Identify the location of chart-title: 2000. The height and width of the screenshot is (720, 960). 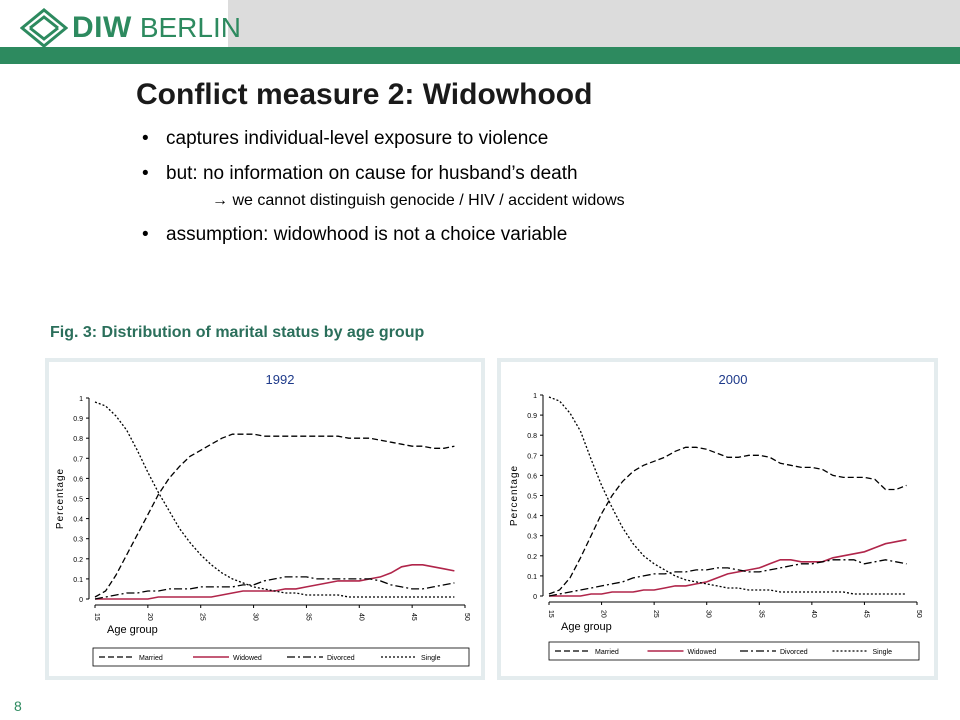
(733, 379).